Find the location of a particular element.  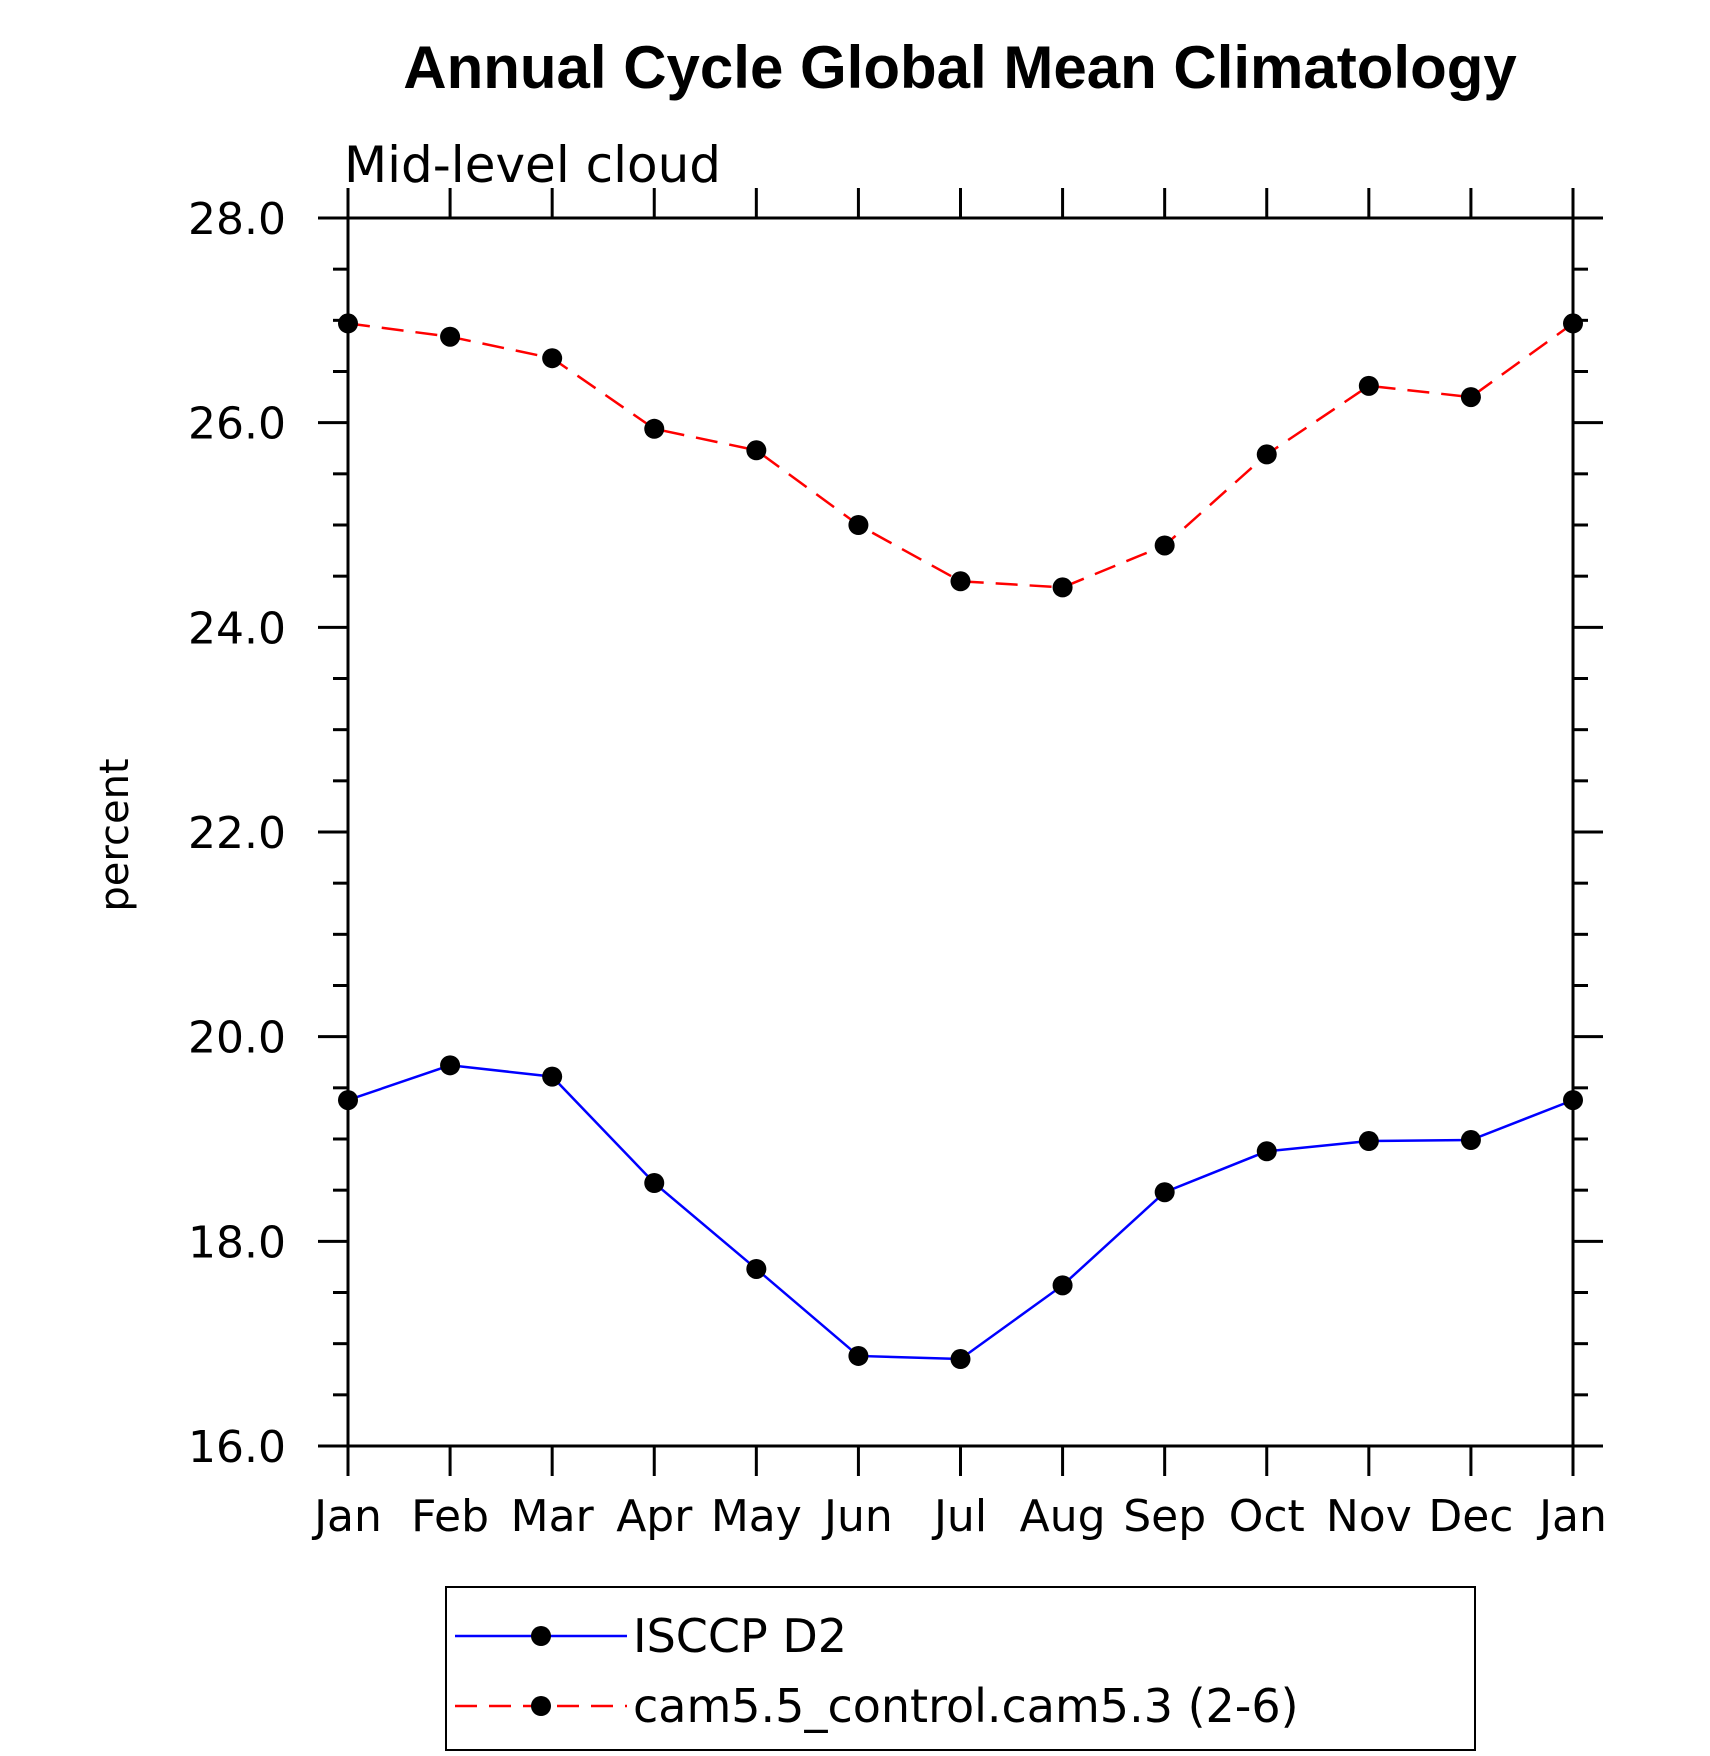

legend-box is located at coordinates (960, 1668).